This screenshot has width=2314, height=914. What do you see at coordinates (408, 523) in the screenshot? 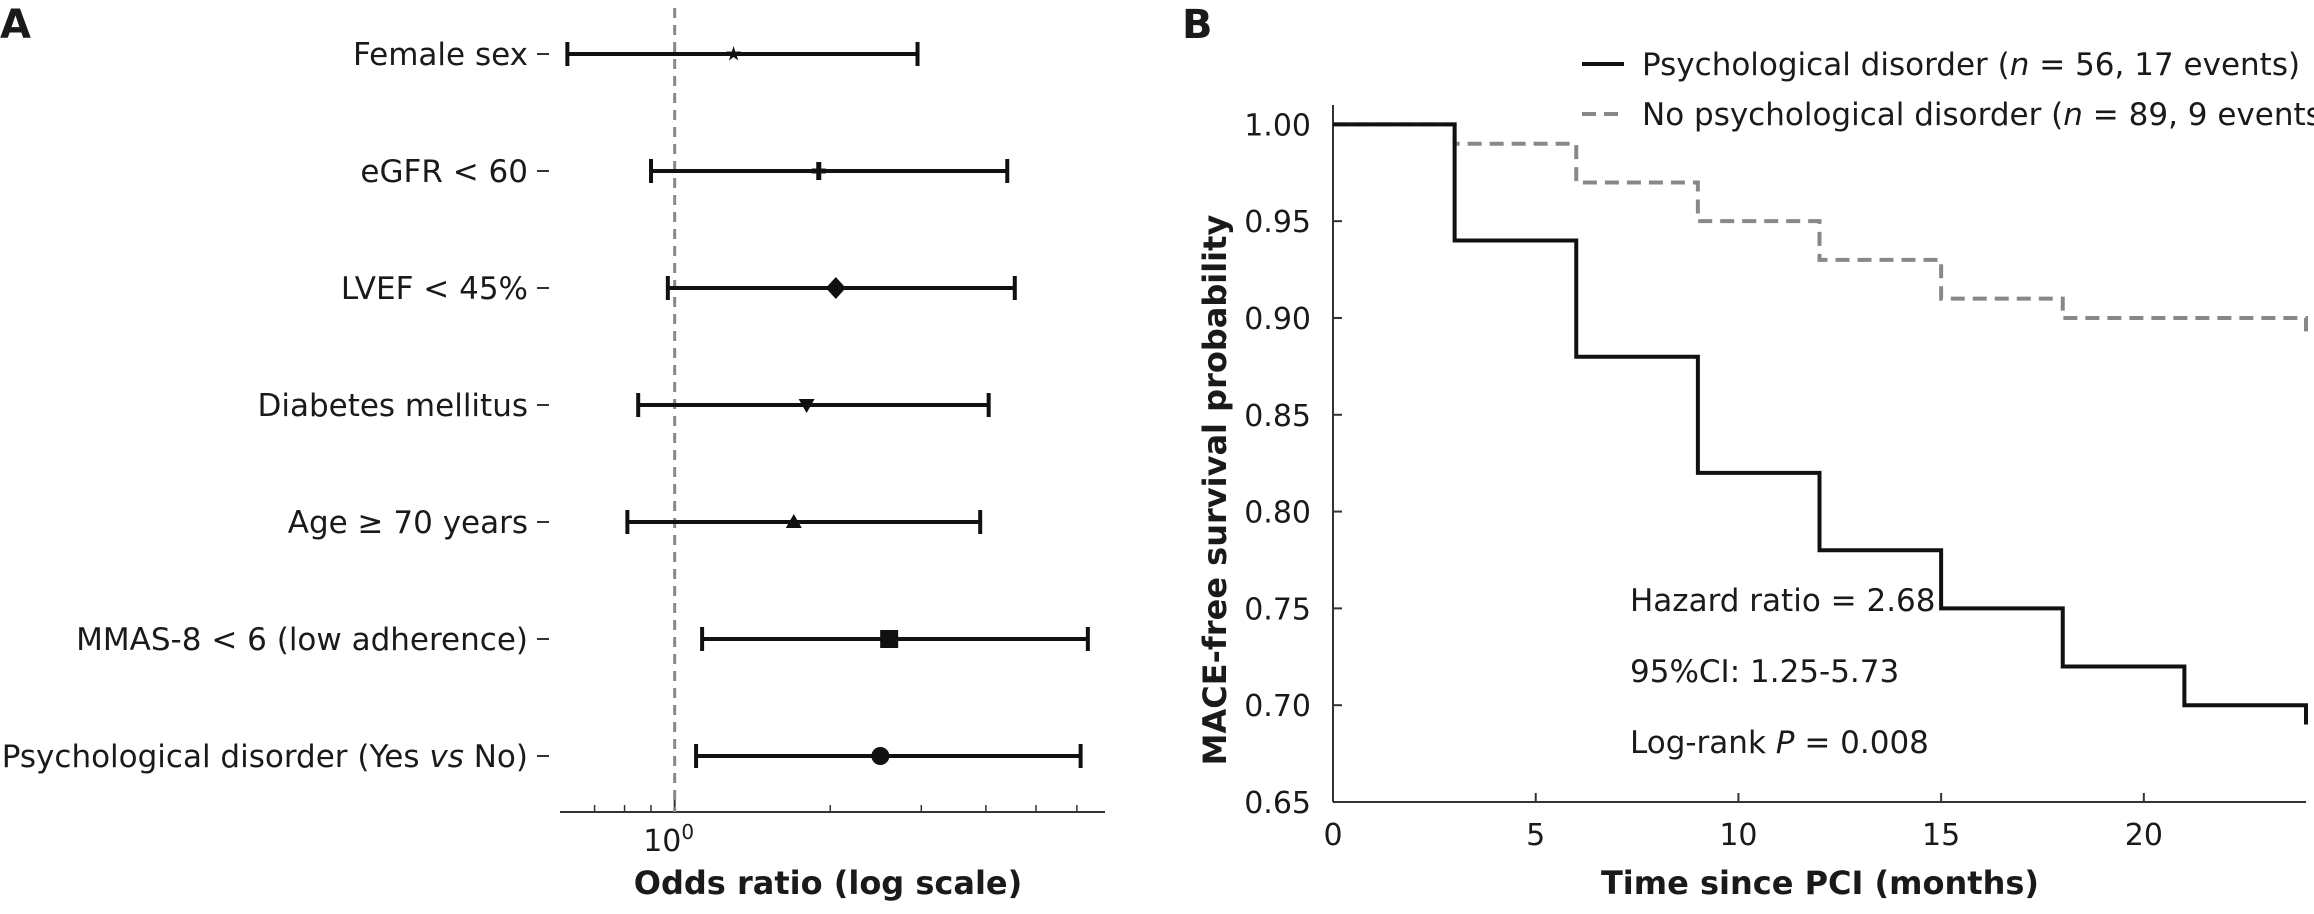
I see `row-label: Age ≥ 70 years` at bounding box center [408, 523].